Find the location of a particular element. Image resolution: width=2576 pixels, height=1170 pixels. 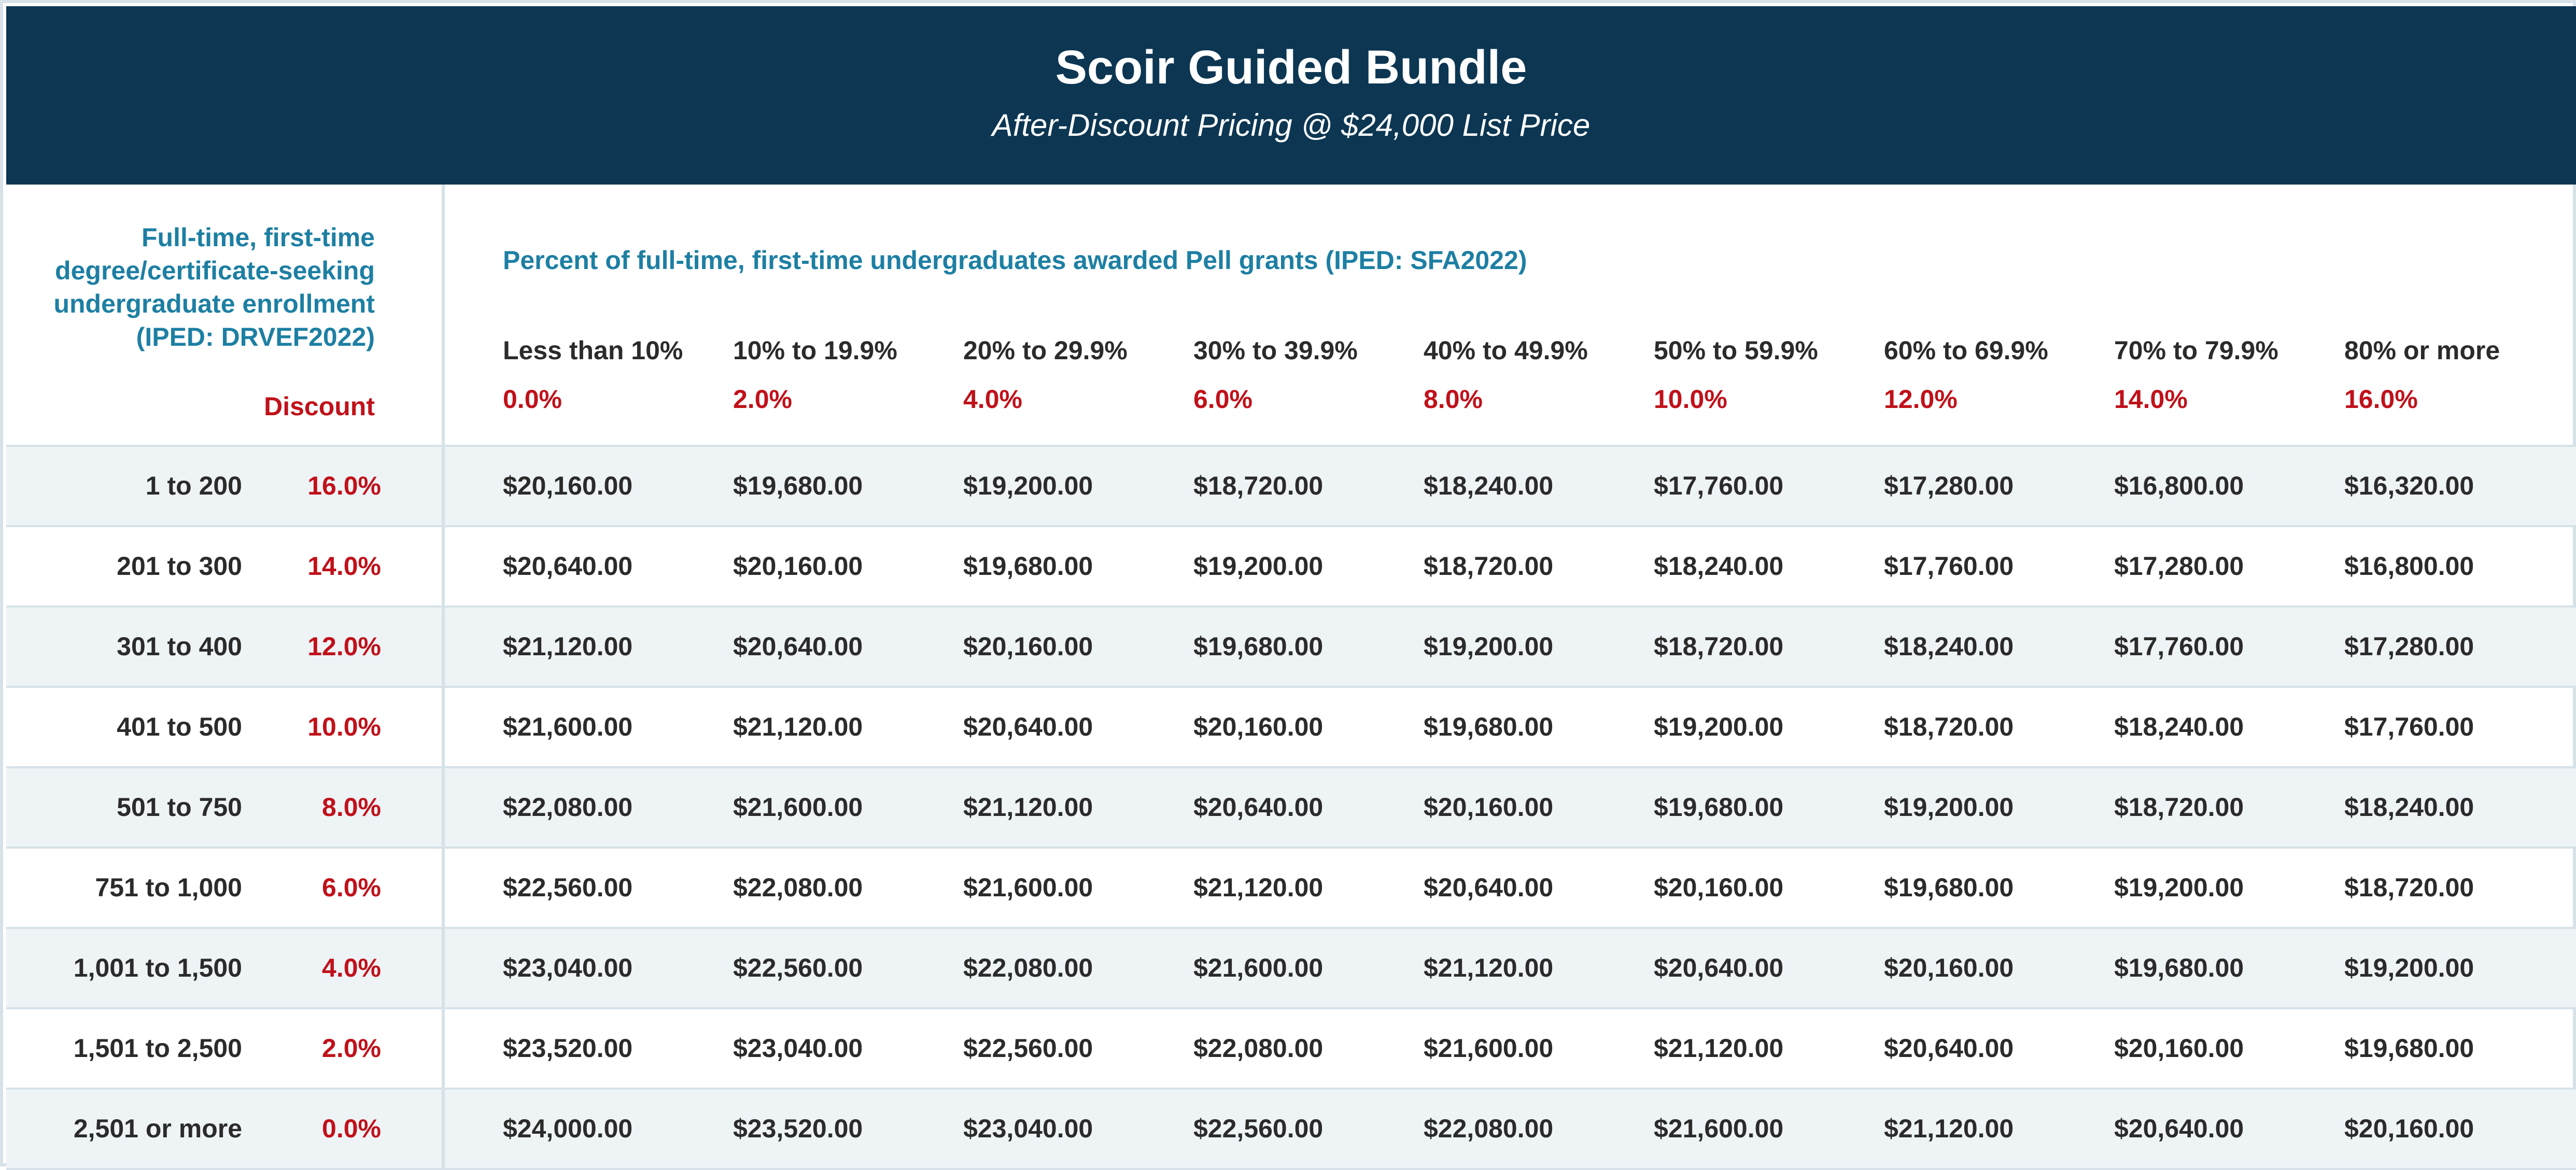

price-cell: $16,320.00 is located at coordinates (2409, 486).